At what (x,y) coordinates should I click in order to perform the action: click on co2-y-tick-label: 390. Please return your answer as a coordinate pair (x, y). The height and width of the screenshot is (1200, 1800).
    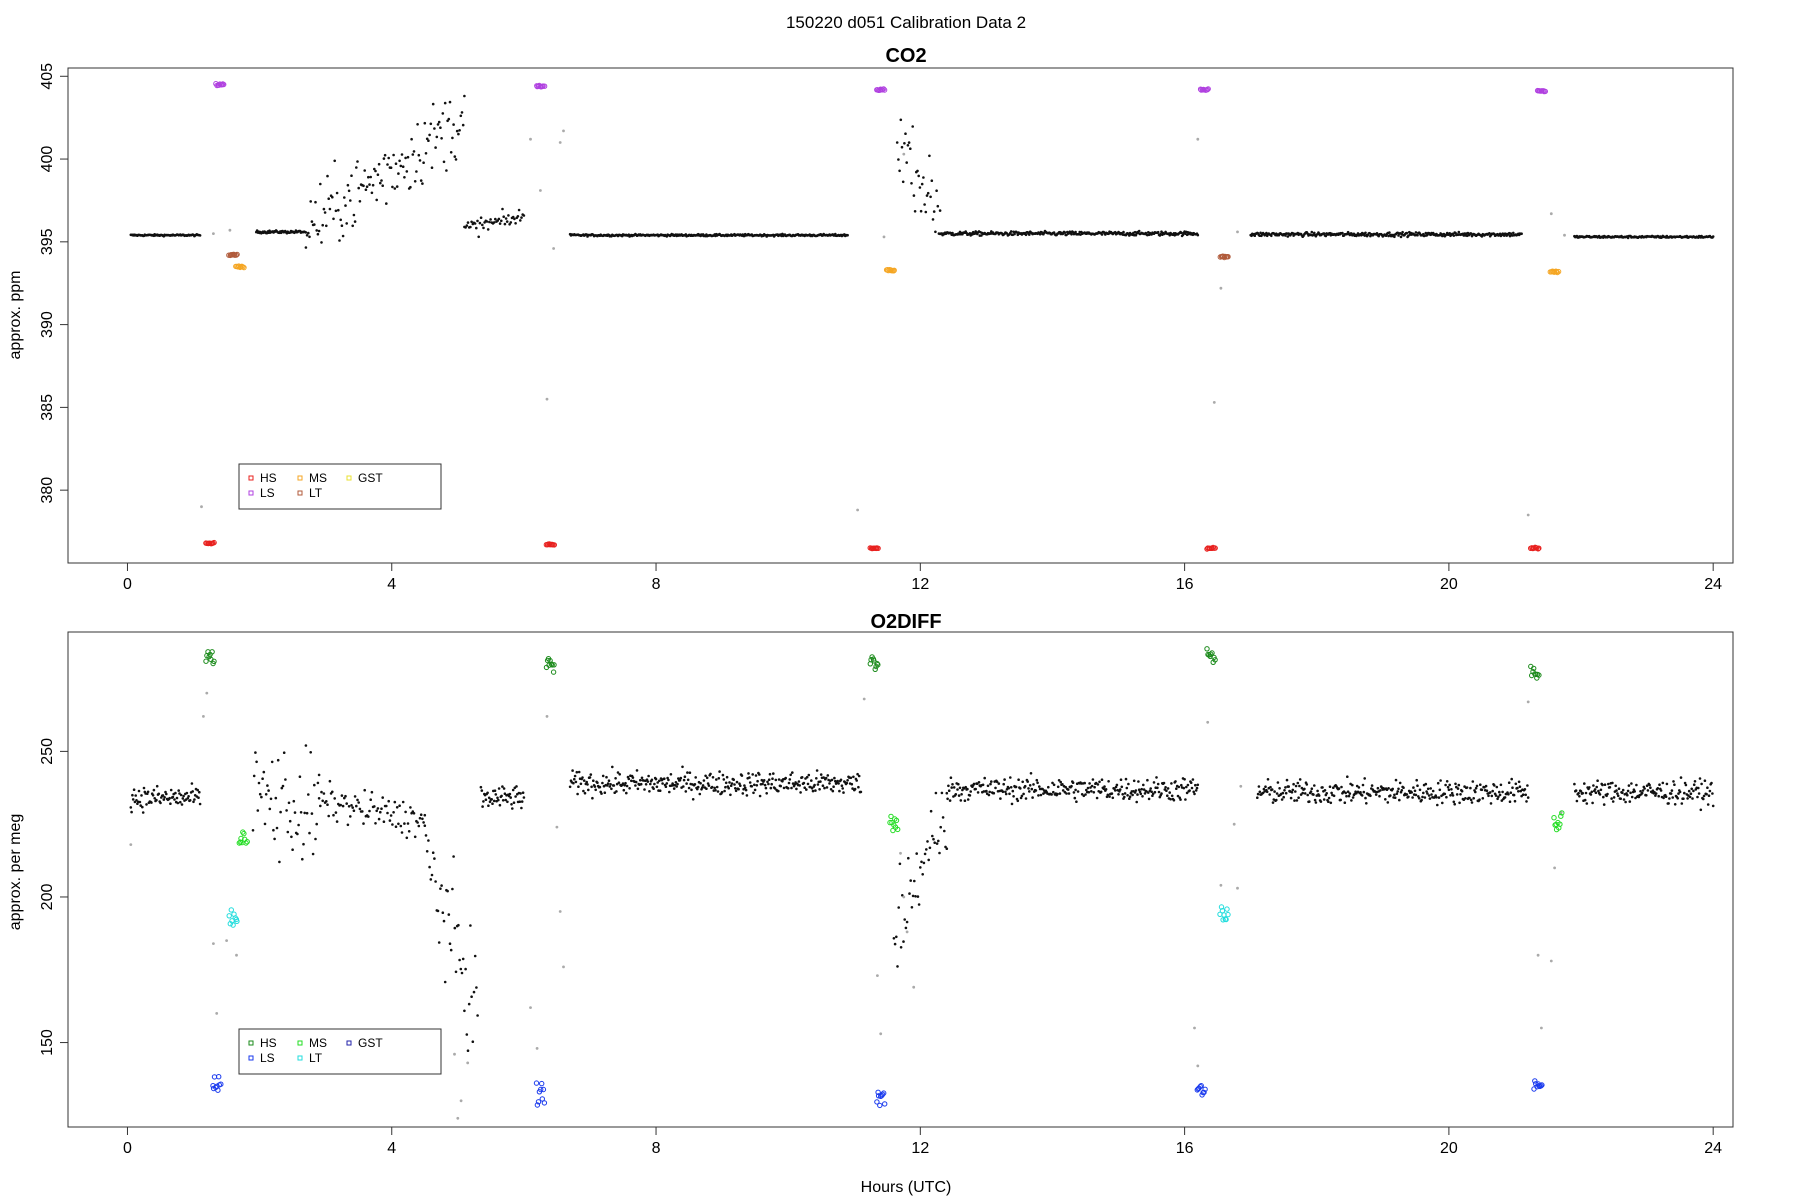
    Looking at the image, I should click on (47, 324).